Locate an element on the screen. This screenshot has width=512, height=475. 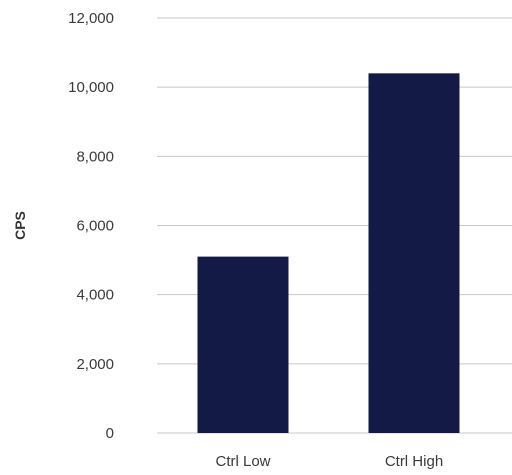
x-axis-ticks: Ctrl Low Ctrl High is located at coordinates (329, 461).